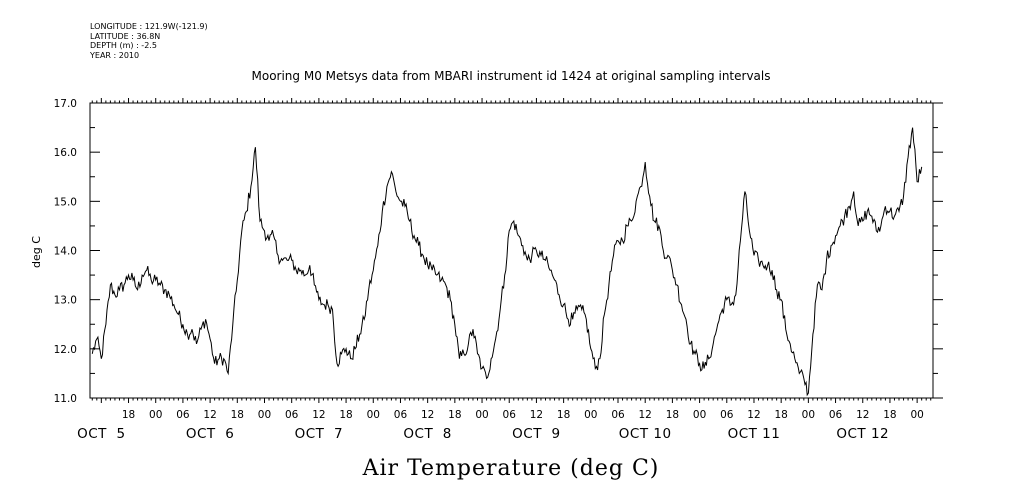  Describe the element at coordinates (65, 153) in the screenshot. I see `y-tick-label: 16.0` at that location.